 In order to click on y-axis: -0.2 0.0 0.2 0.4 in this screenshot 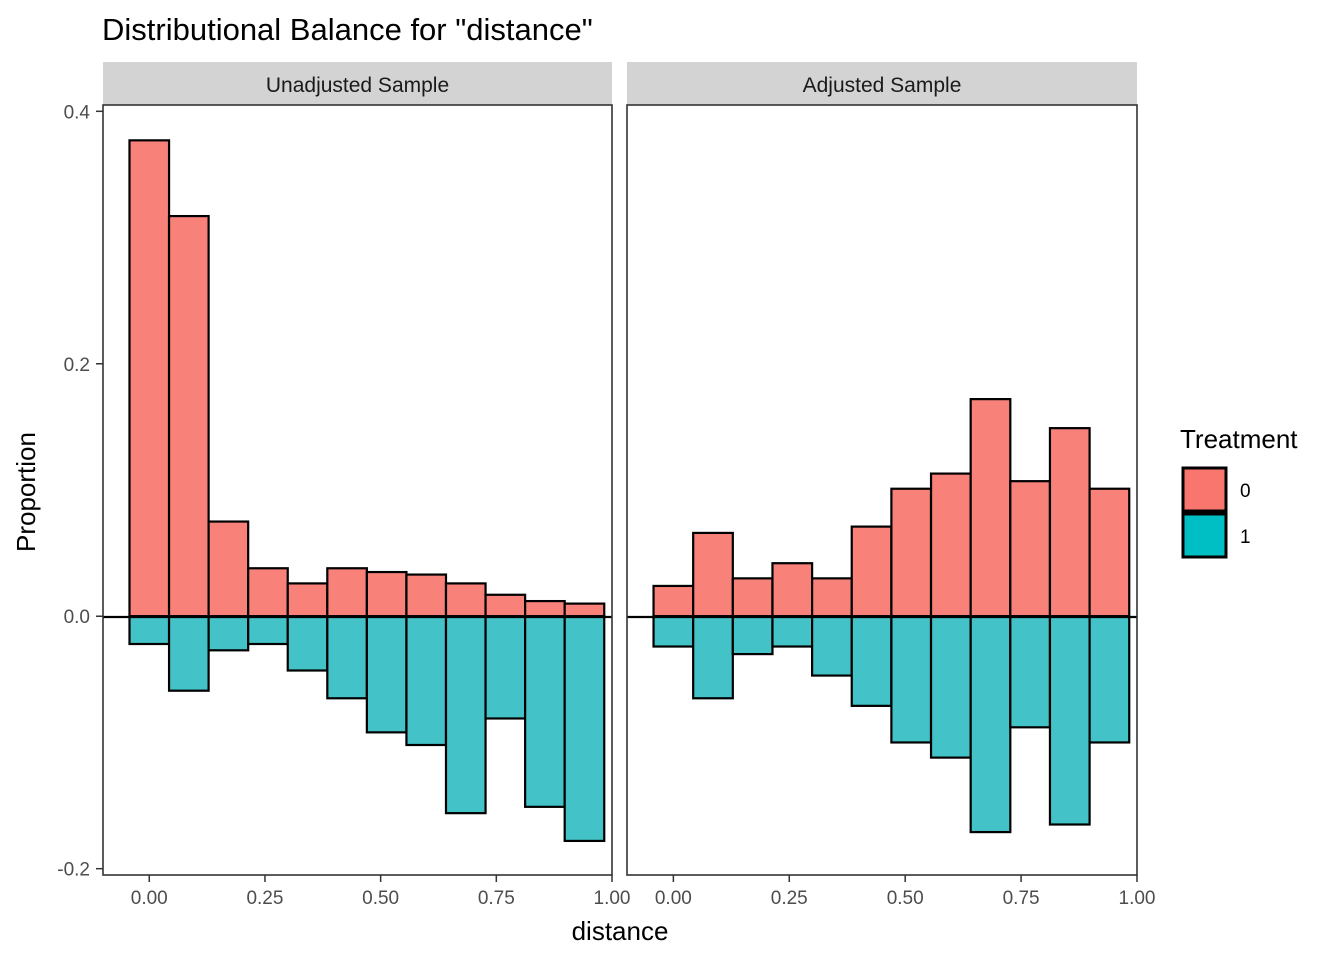, I will do `click(80, 491)`.